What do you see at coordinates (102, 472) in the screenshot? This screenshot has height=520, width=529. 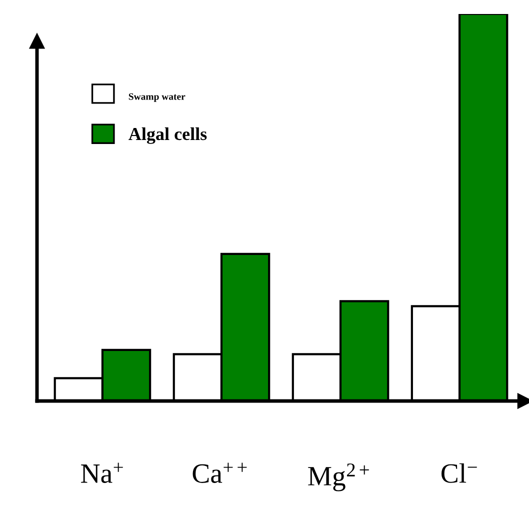 I see `x-tick-label: Na$^{+}$` at bounding box center [102, 472].